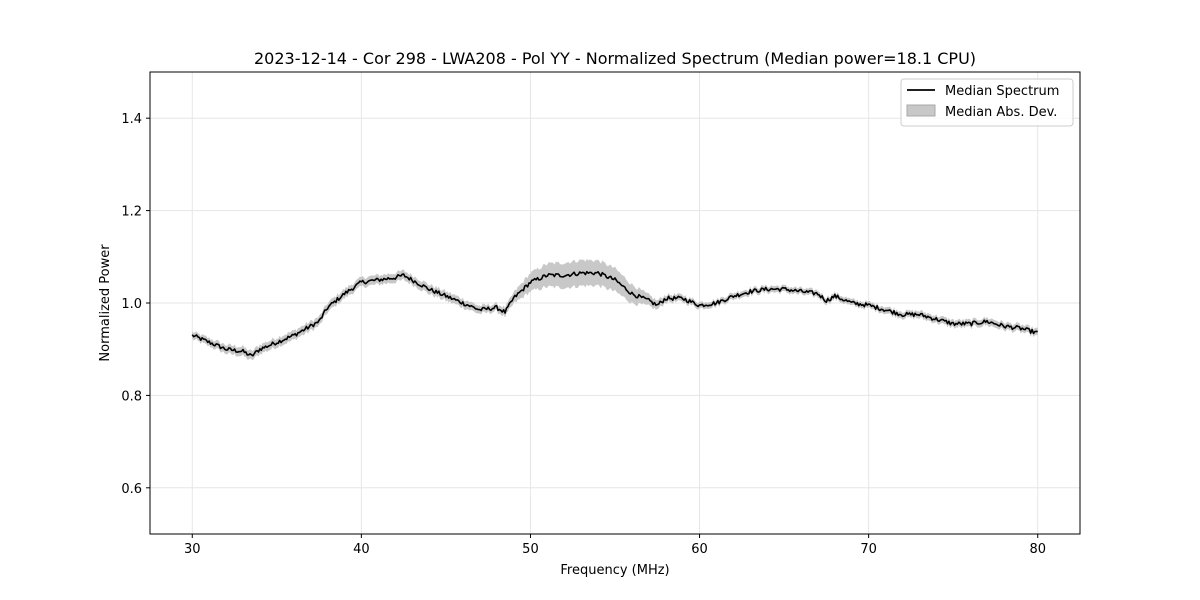  What do you see at coordinates (105, 303) in the screenshot?
I see `y-axis-label: Normalized Power` at bounding box center [105, 303].